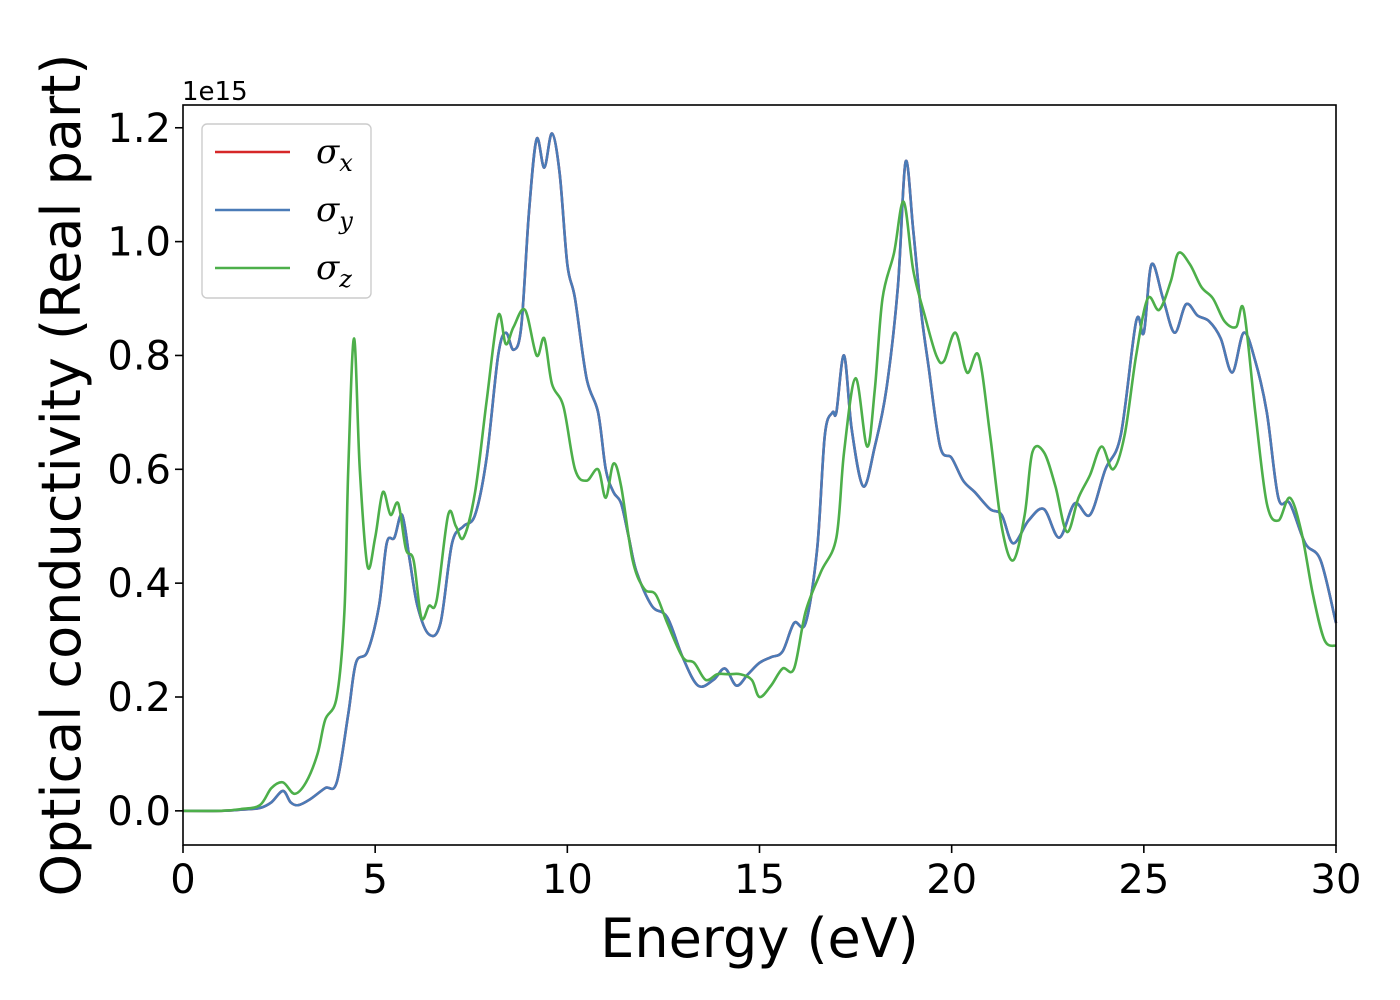  I want to click on legend-entries: σx σy σz, so click(284, 212).